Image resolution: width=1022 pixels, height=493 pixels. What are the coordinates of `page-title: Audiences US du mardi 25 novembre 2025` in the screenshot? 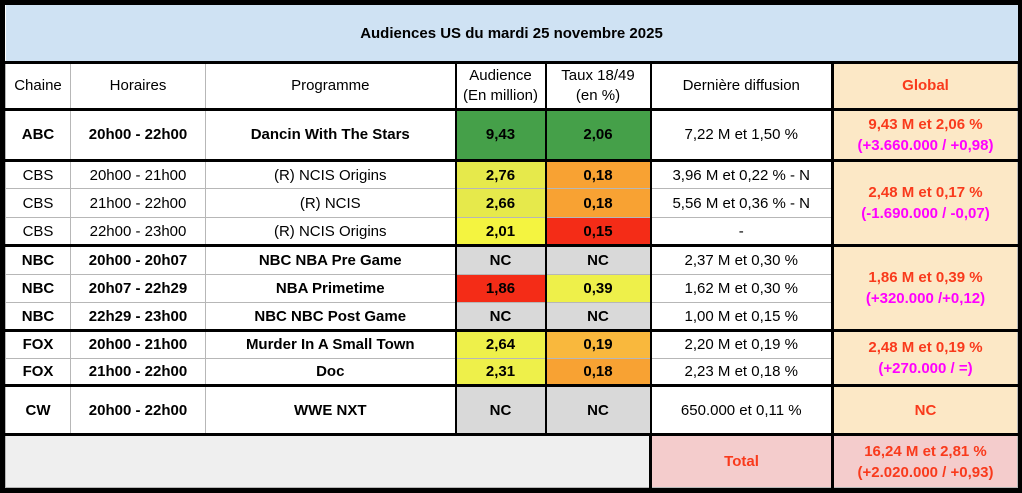 It's located at (511, 35).